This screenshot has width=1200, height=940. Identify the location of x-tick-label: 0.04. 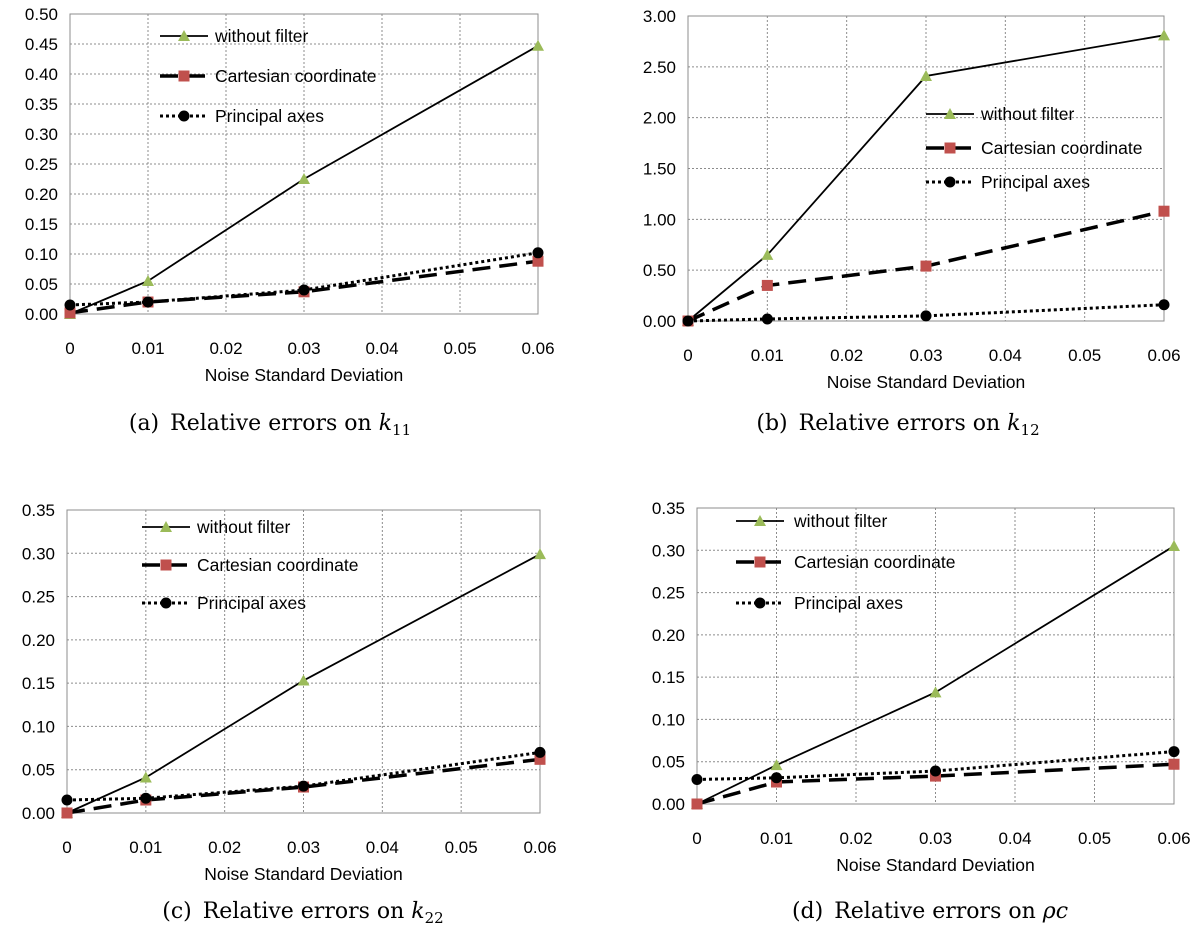
(1014, 838).